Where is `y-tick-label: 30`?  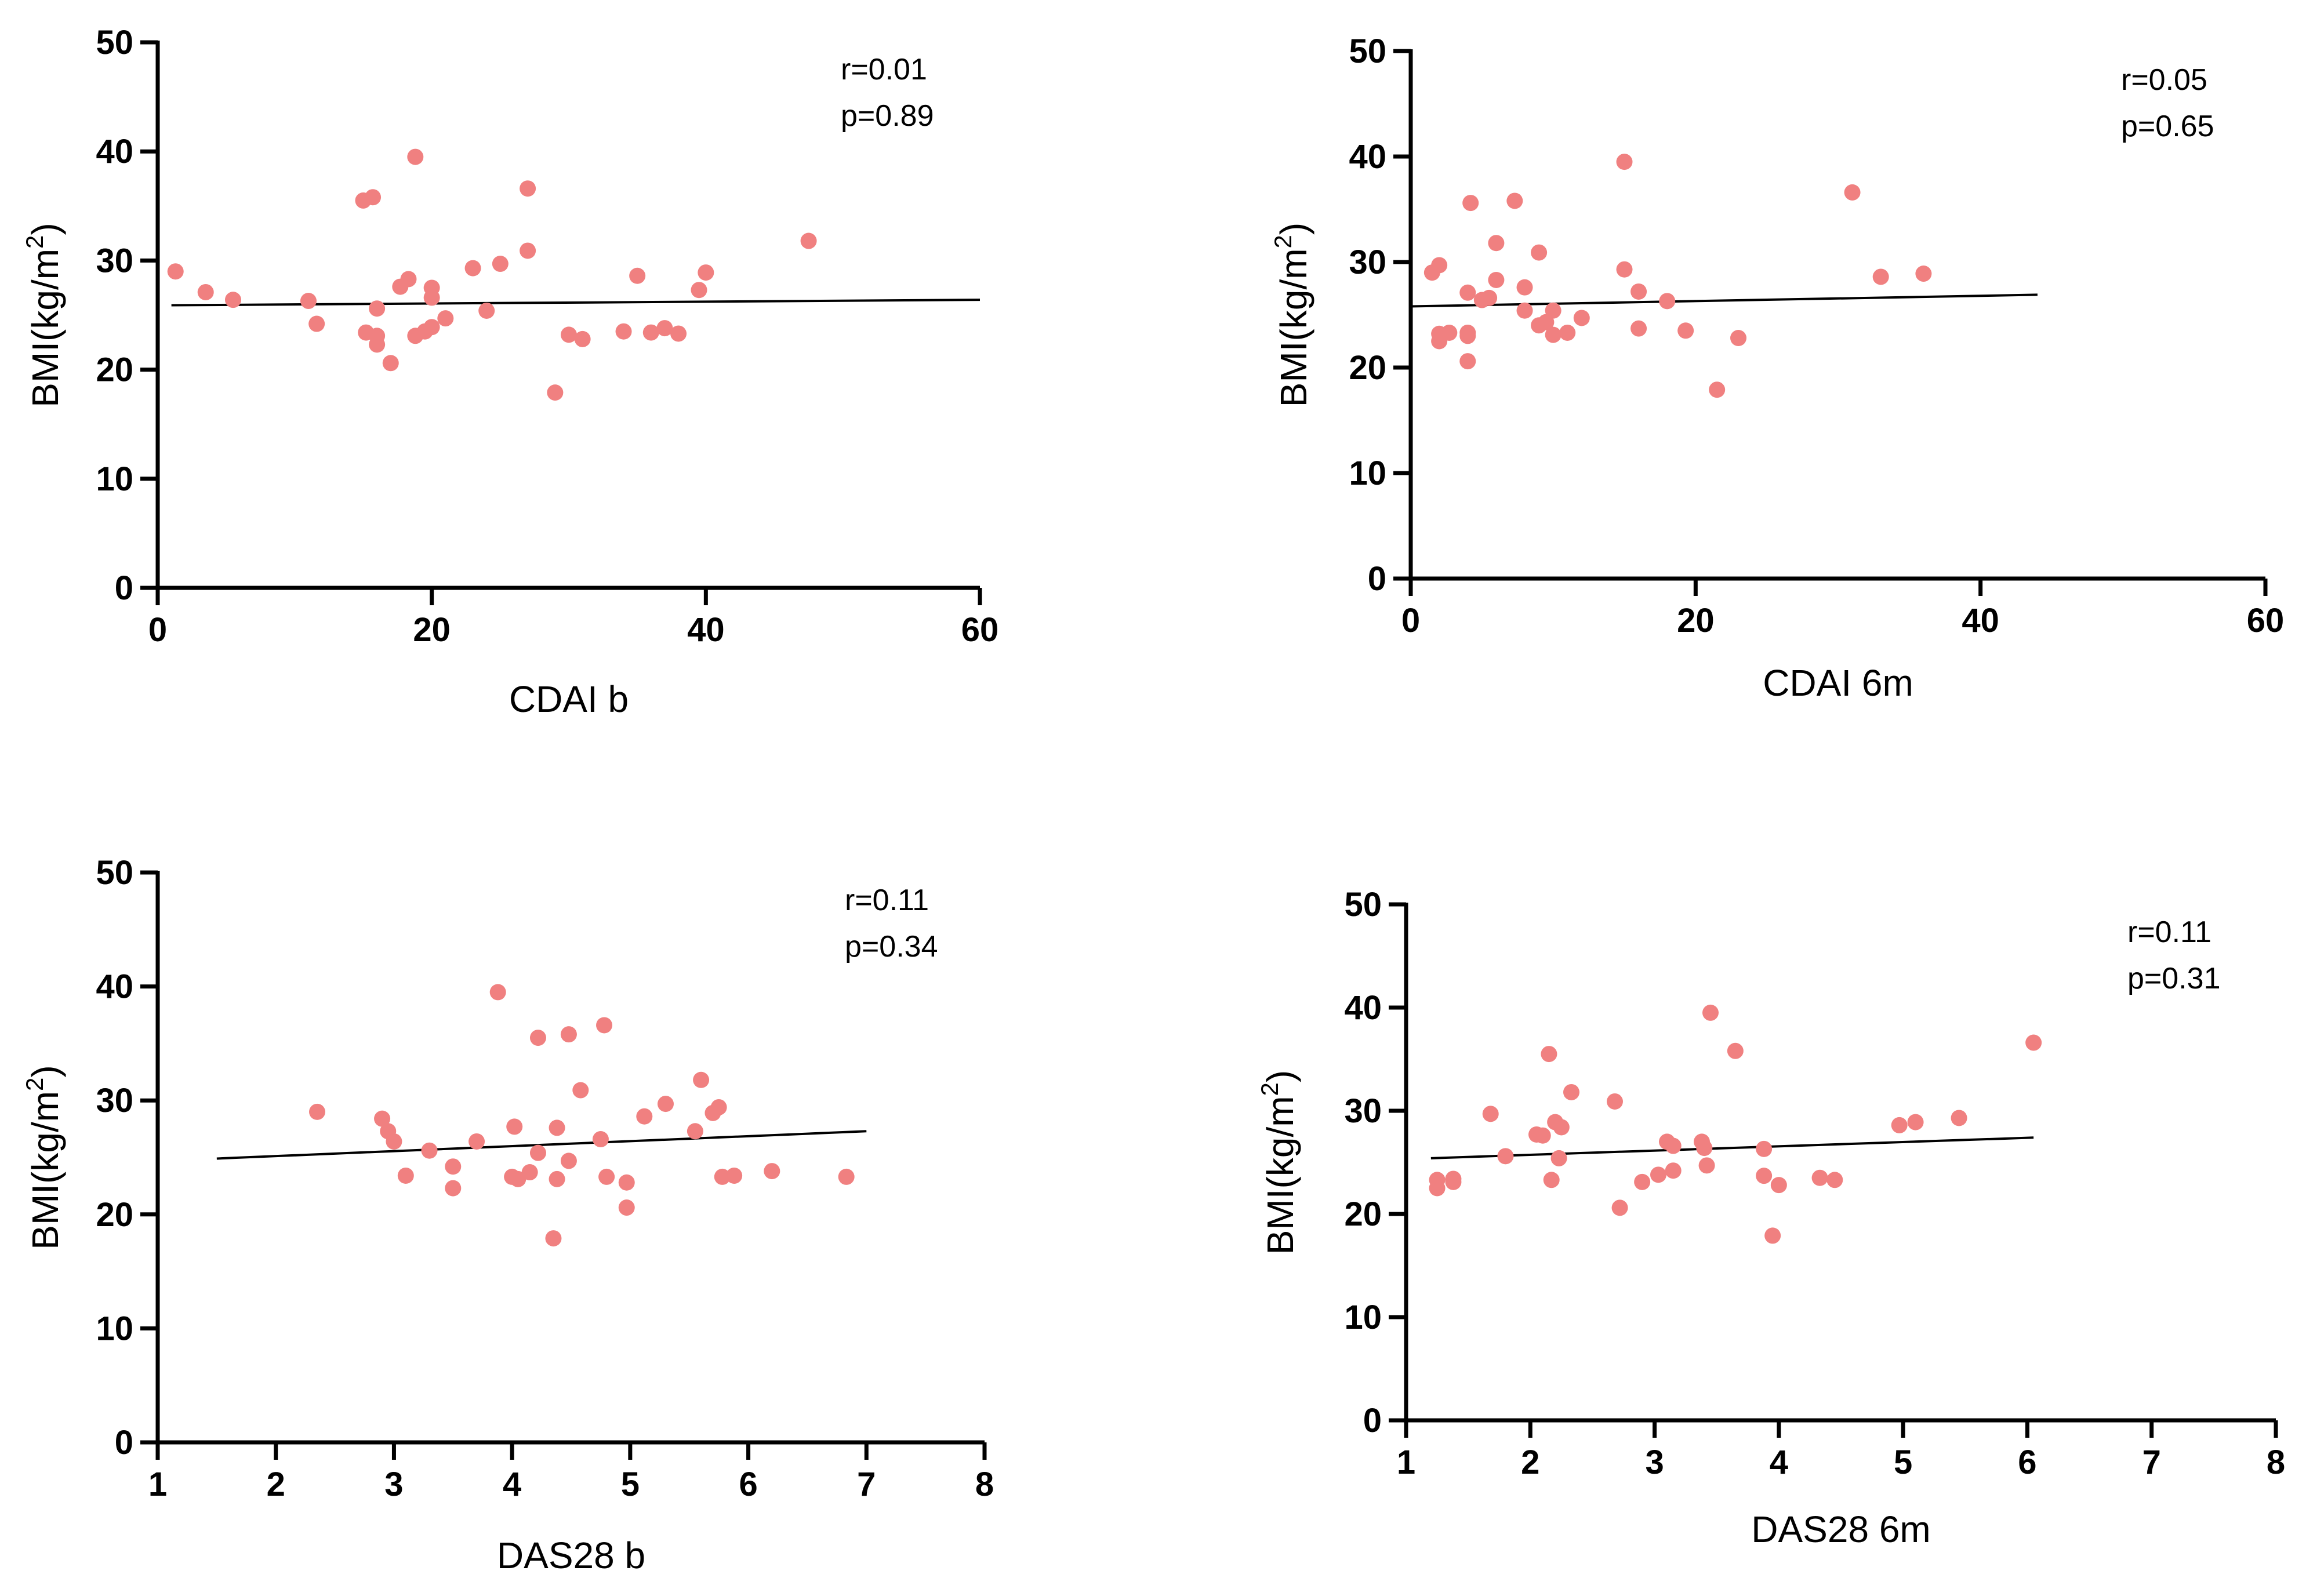
y-tick-label: 30 is located at coordinates (1367, 262).